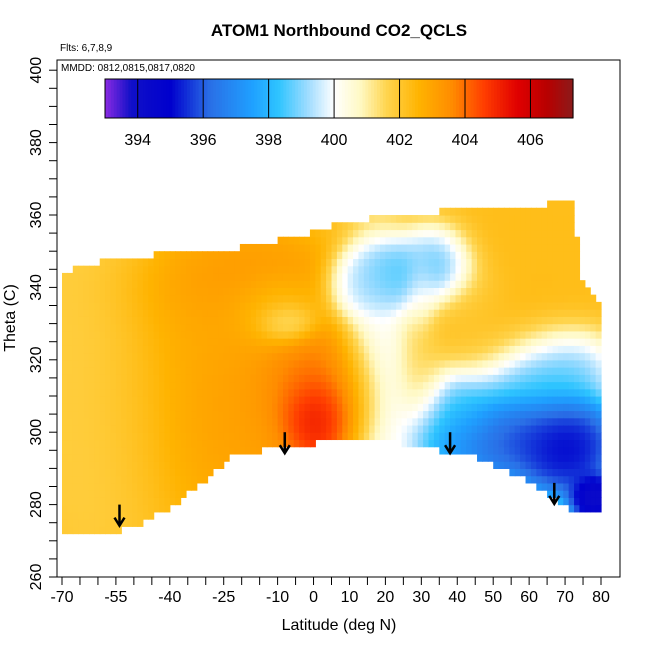  Describe the element at coordinates (137, 140) in the screenshot. I see `colorbar-tick-label: 394` at that location.